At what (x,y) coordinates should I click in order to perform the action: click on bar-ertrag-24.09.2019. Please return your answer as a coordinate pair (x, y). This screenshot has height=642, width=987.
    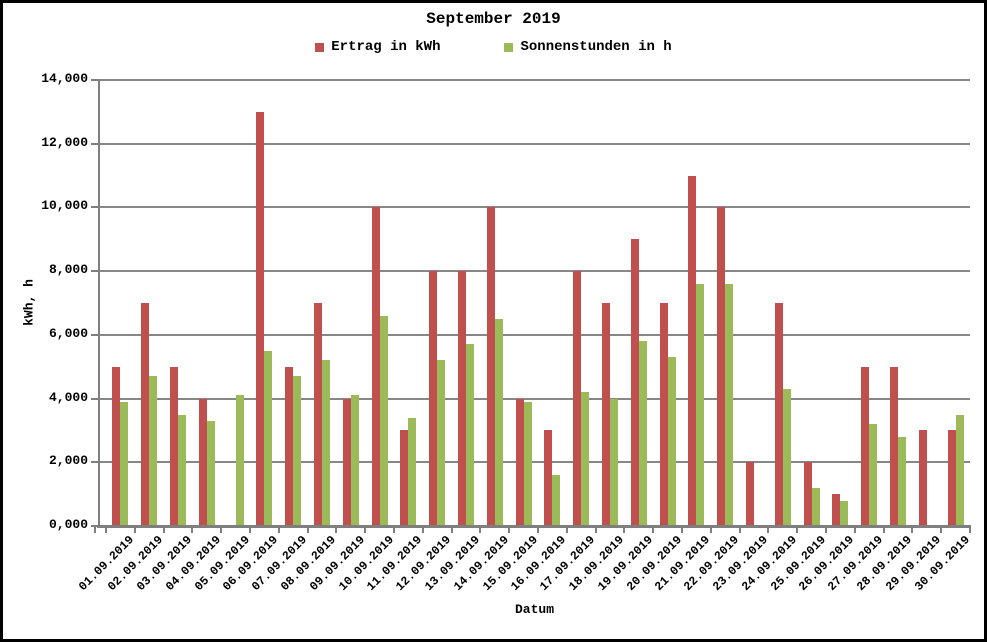
    Looking at the image, I should click on (778, 414).